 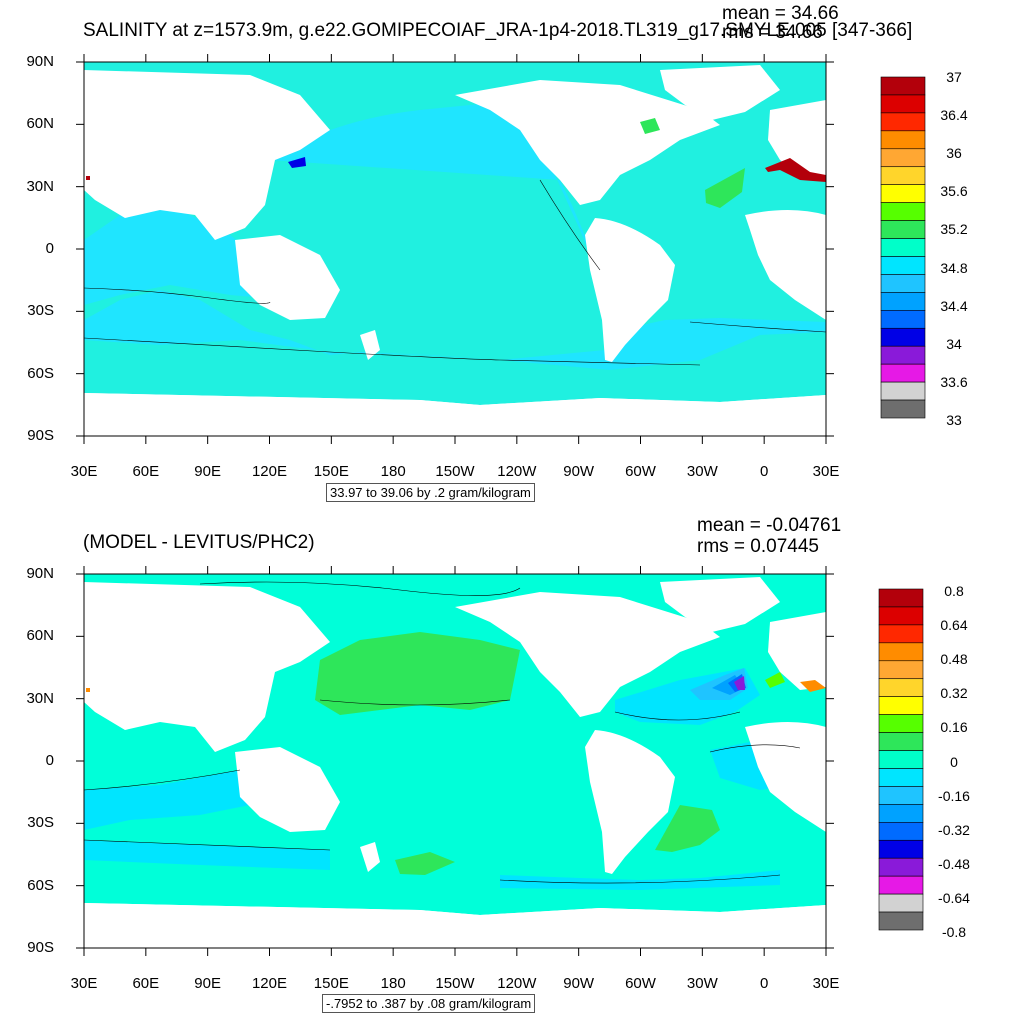 What do you see at coordinates (455, 471) in the screenshot?
I see `top-lon-label: 150W` at bounding box center [455, 471].